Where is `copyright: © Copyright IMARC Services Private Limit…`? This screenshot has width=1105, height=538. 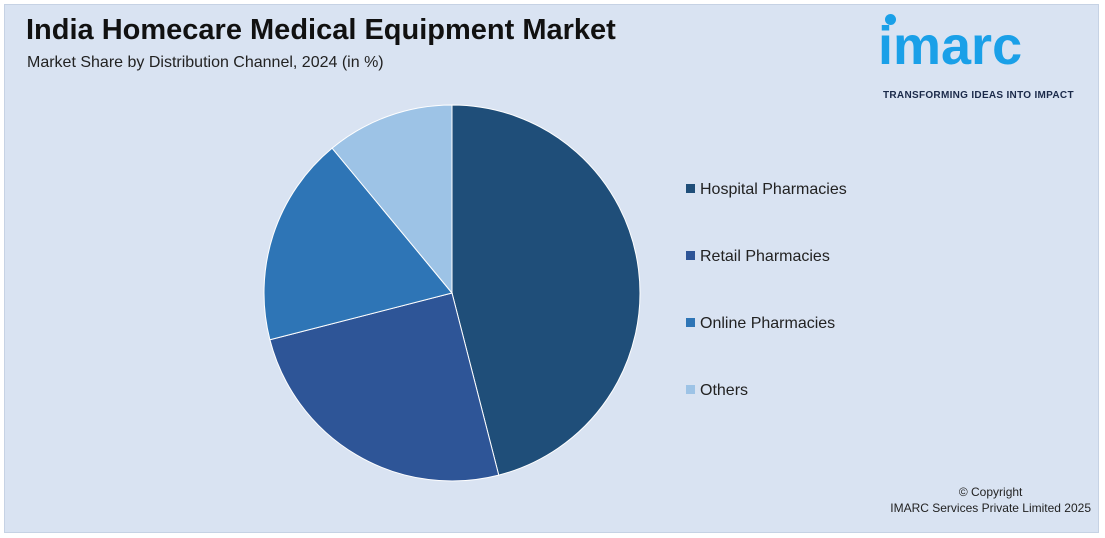 copyright: © Copyright IMARC Services Private Limit… is located at coordinates (990, 500).